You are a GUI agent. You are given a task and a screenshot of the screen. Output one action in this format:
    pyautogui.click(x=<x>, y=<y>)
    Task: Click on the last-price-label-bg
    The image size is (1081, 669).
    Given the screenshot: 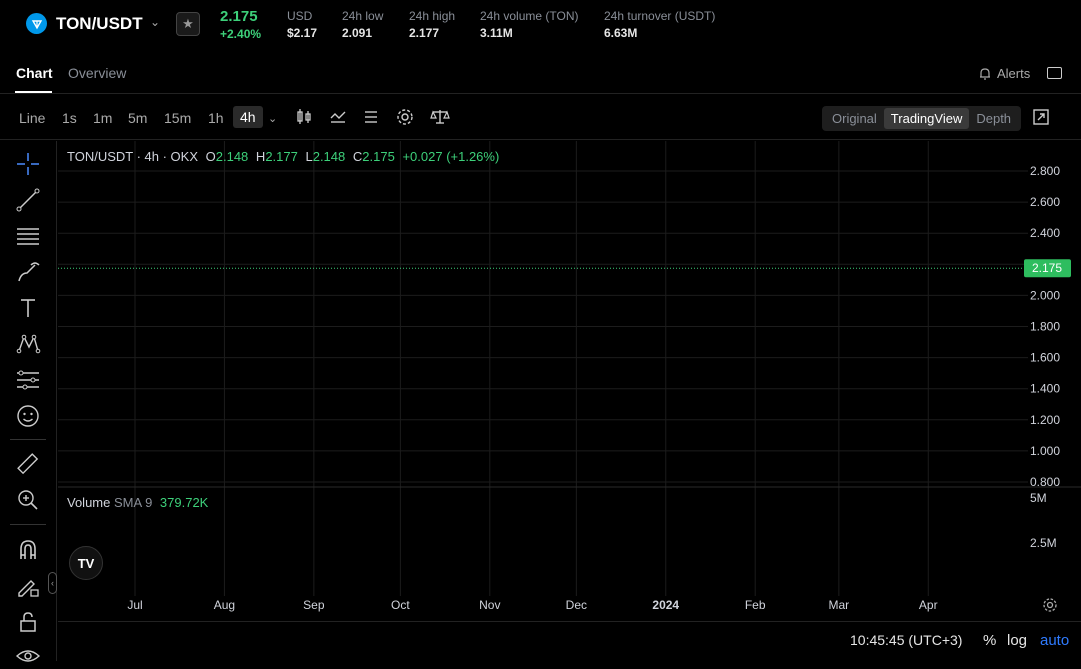 What is the action you would take?
    pyautogui.click(x=1047, y=268)
    